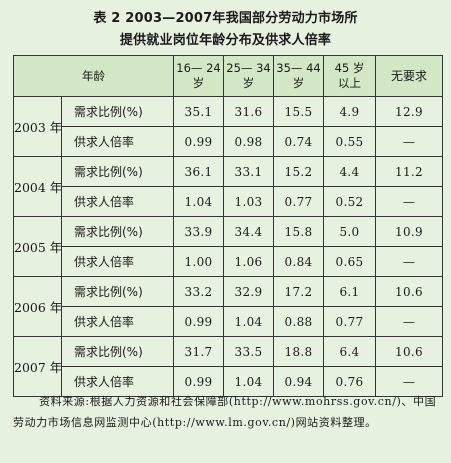 The height and width of the screenshot is (463, 451). What do you see at coordinates (198, 83) in the screenshot?
I see `header-age-16-24-line2: 岁` at bounding box center [198, 83].